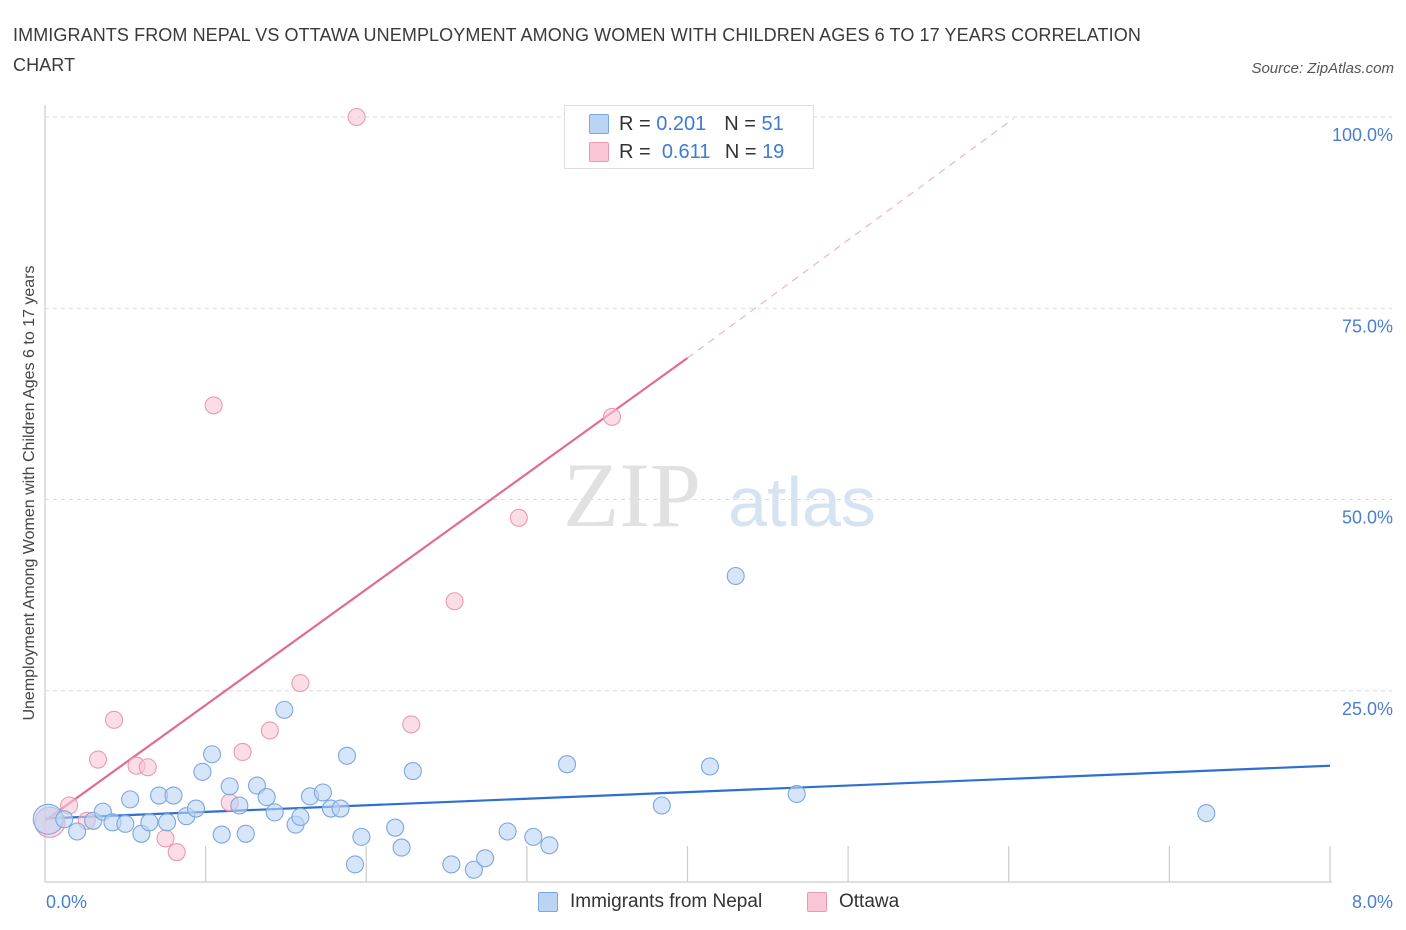 The width and height of the screenshot is (1406, 930). I want to click on legend-row-nepal: R = 0.201 N = 51, so click(686, 124).